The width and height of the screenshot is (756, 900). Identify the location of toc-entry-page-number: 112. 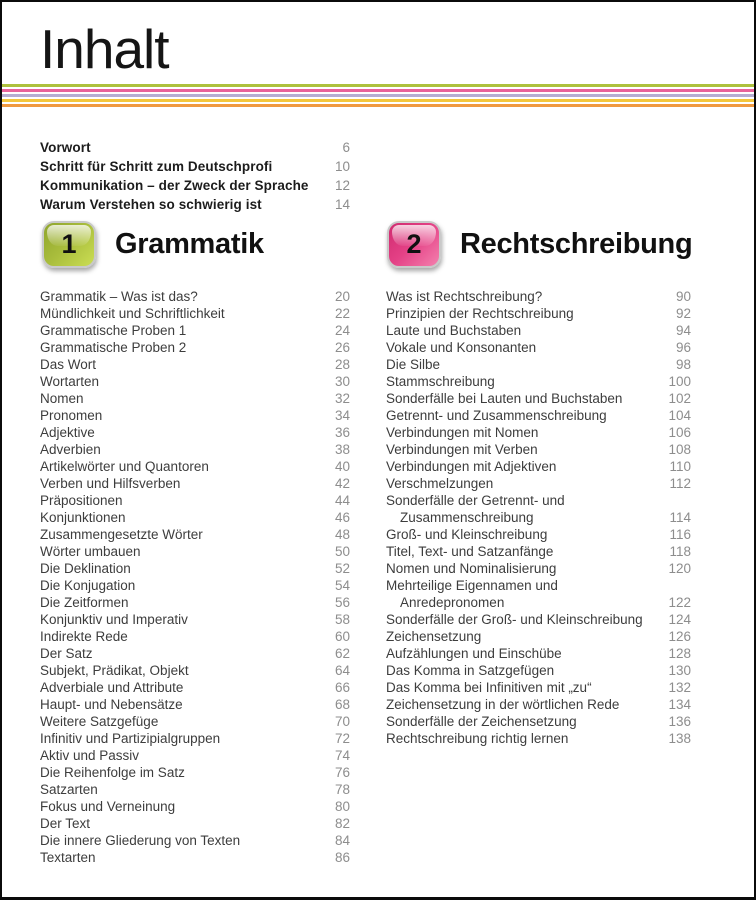
(680, 483).